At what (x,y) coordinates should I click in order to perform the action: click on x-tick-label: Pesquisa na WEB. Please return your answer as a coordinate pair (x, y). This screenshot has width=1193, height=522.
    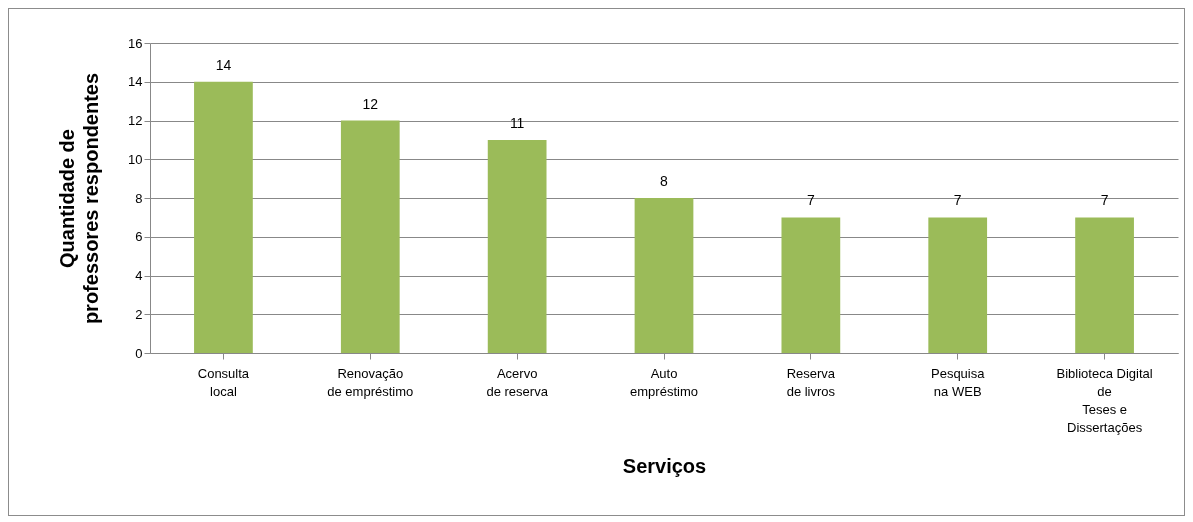
    Looking at the image, I should click on (958, 382).